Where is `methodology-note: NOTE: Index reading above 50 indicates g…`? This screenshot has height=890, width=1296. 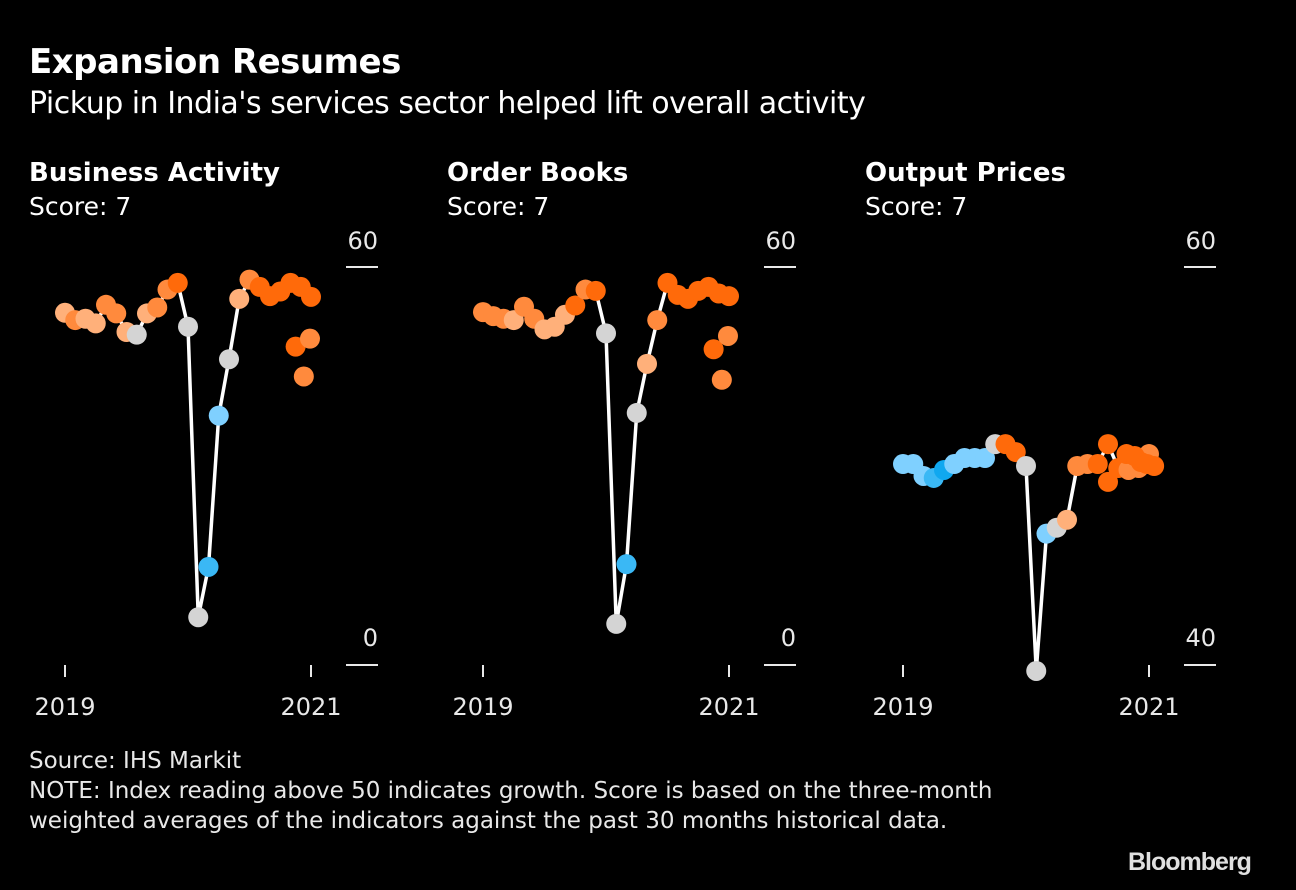
methodology-note: NOTE: Index reading above 50 indicates g… is located at coordinates (511, 806).